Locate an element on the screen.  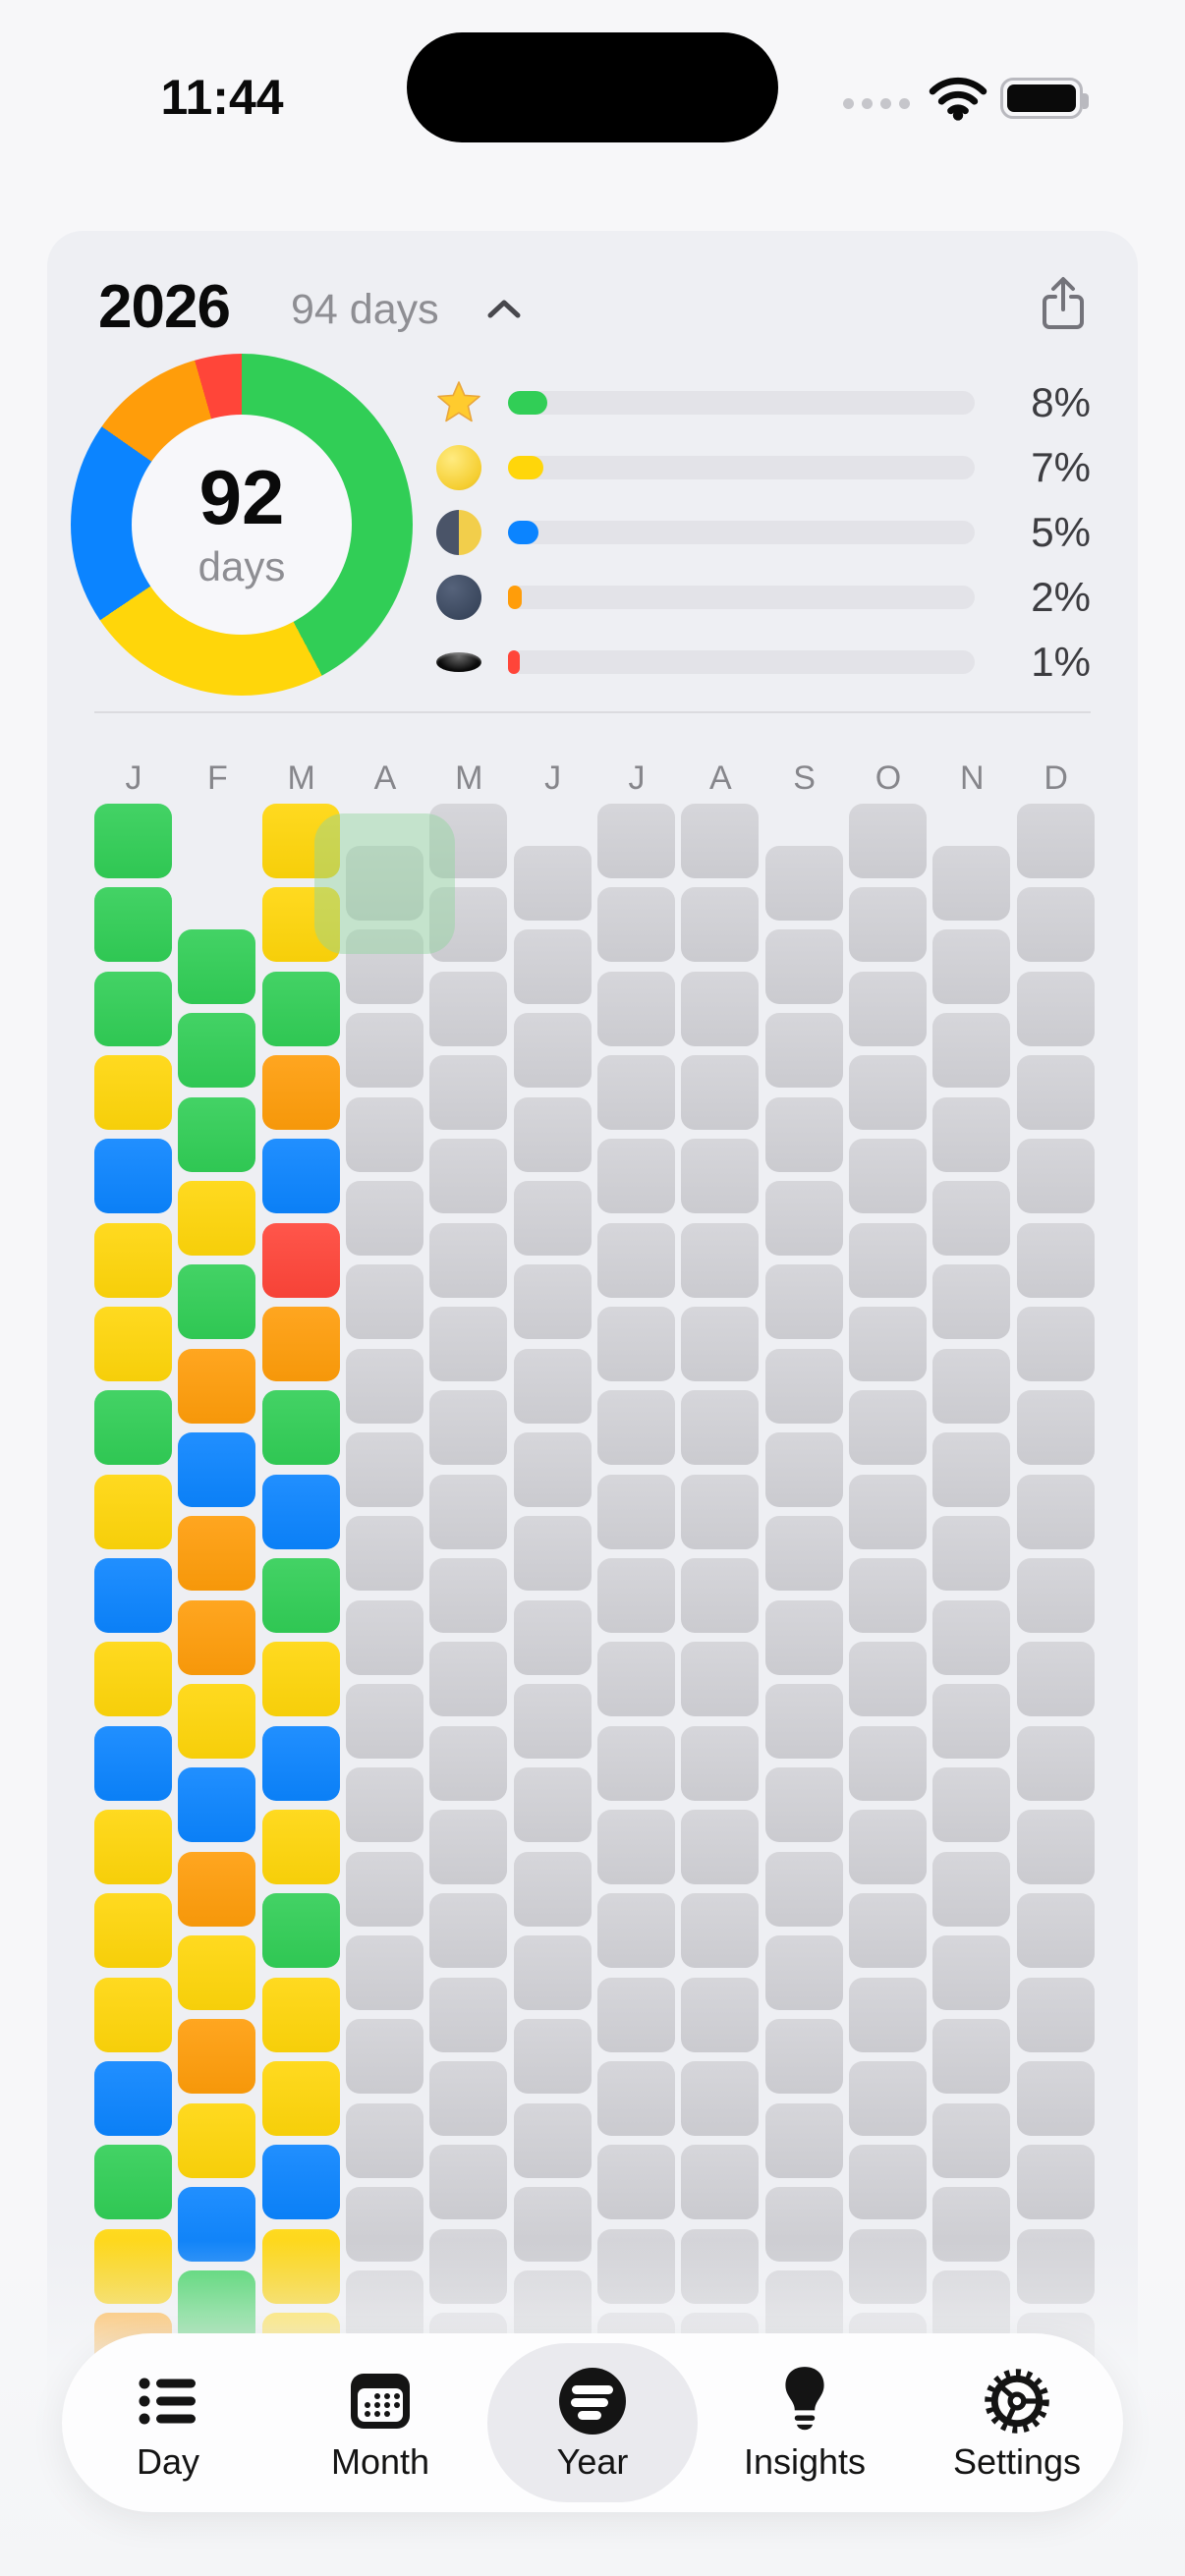
page-title-year: 2026 is located at coordinates (165, 307).